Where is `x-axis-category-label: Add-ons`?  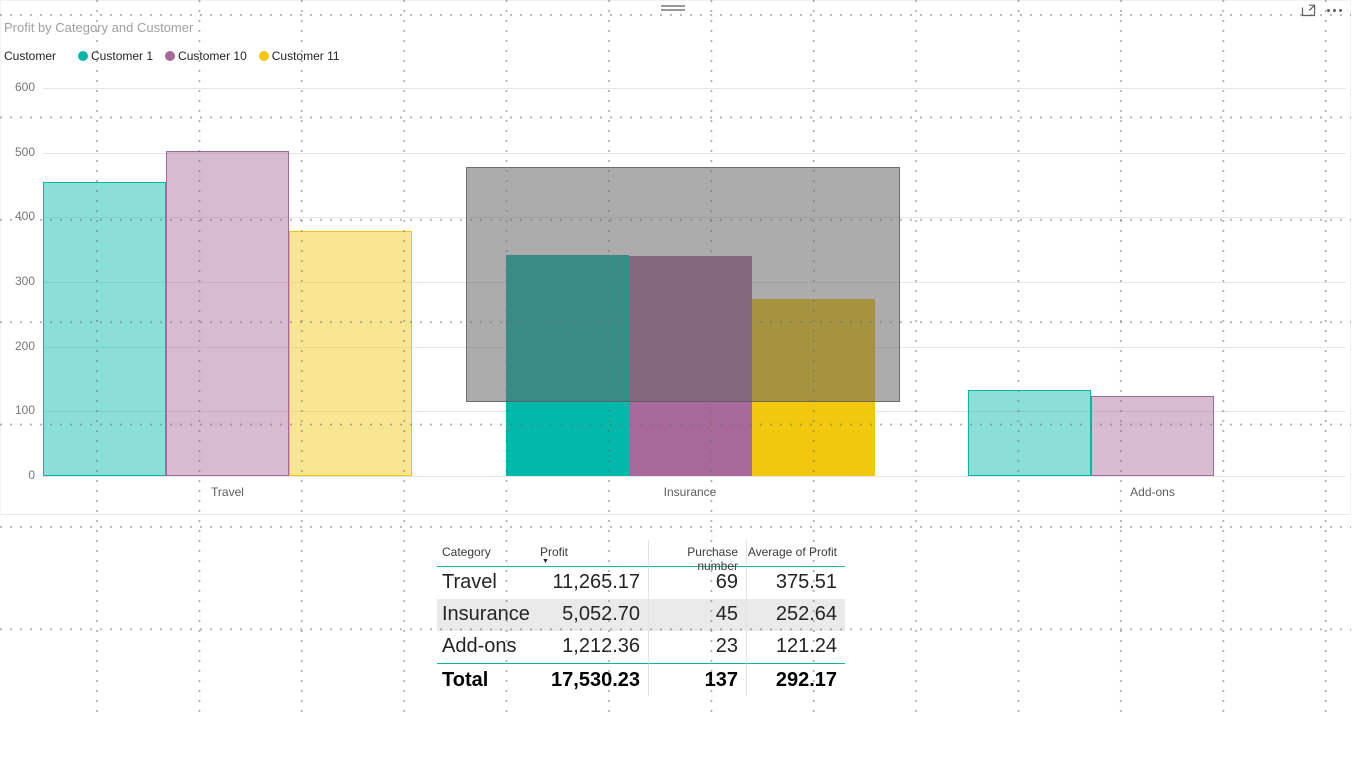
x-axis-category-label: Add-ons is located at coordinates (1152, 492).